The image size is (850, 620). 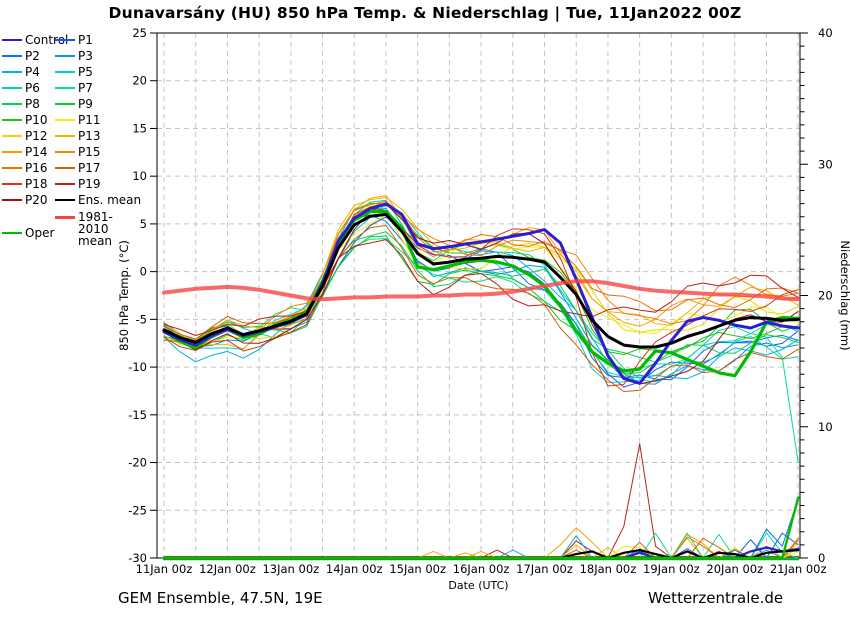 I want to click on x-axis-tick-label: 14Jan 00z, so click(x=354, y=569).